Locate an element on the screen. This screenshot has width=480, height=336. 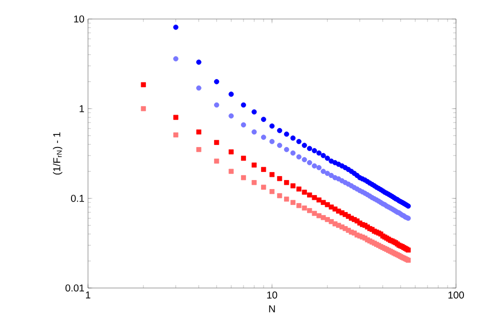
y-tick-label: 10 is located at coordinates (79, 19).